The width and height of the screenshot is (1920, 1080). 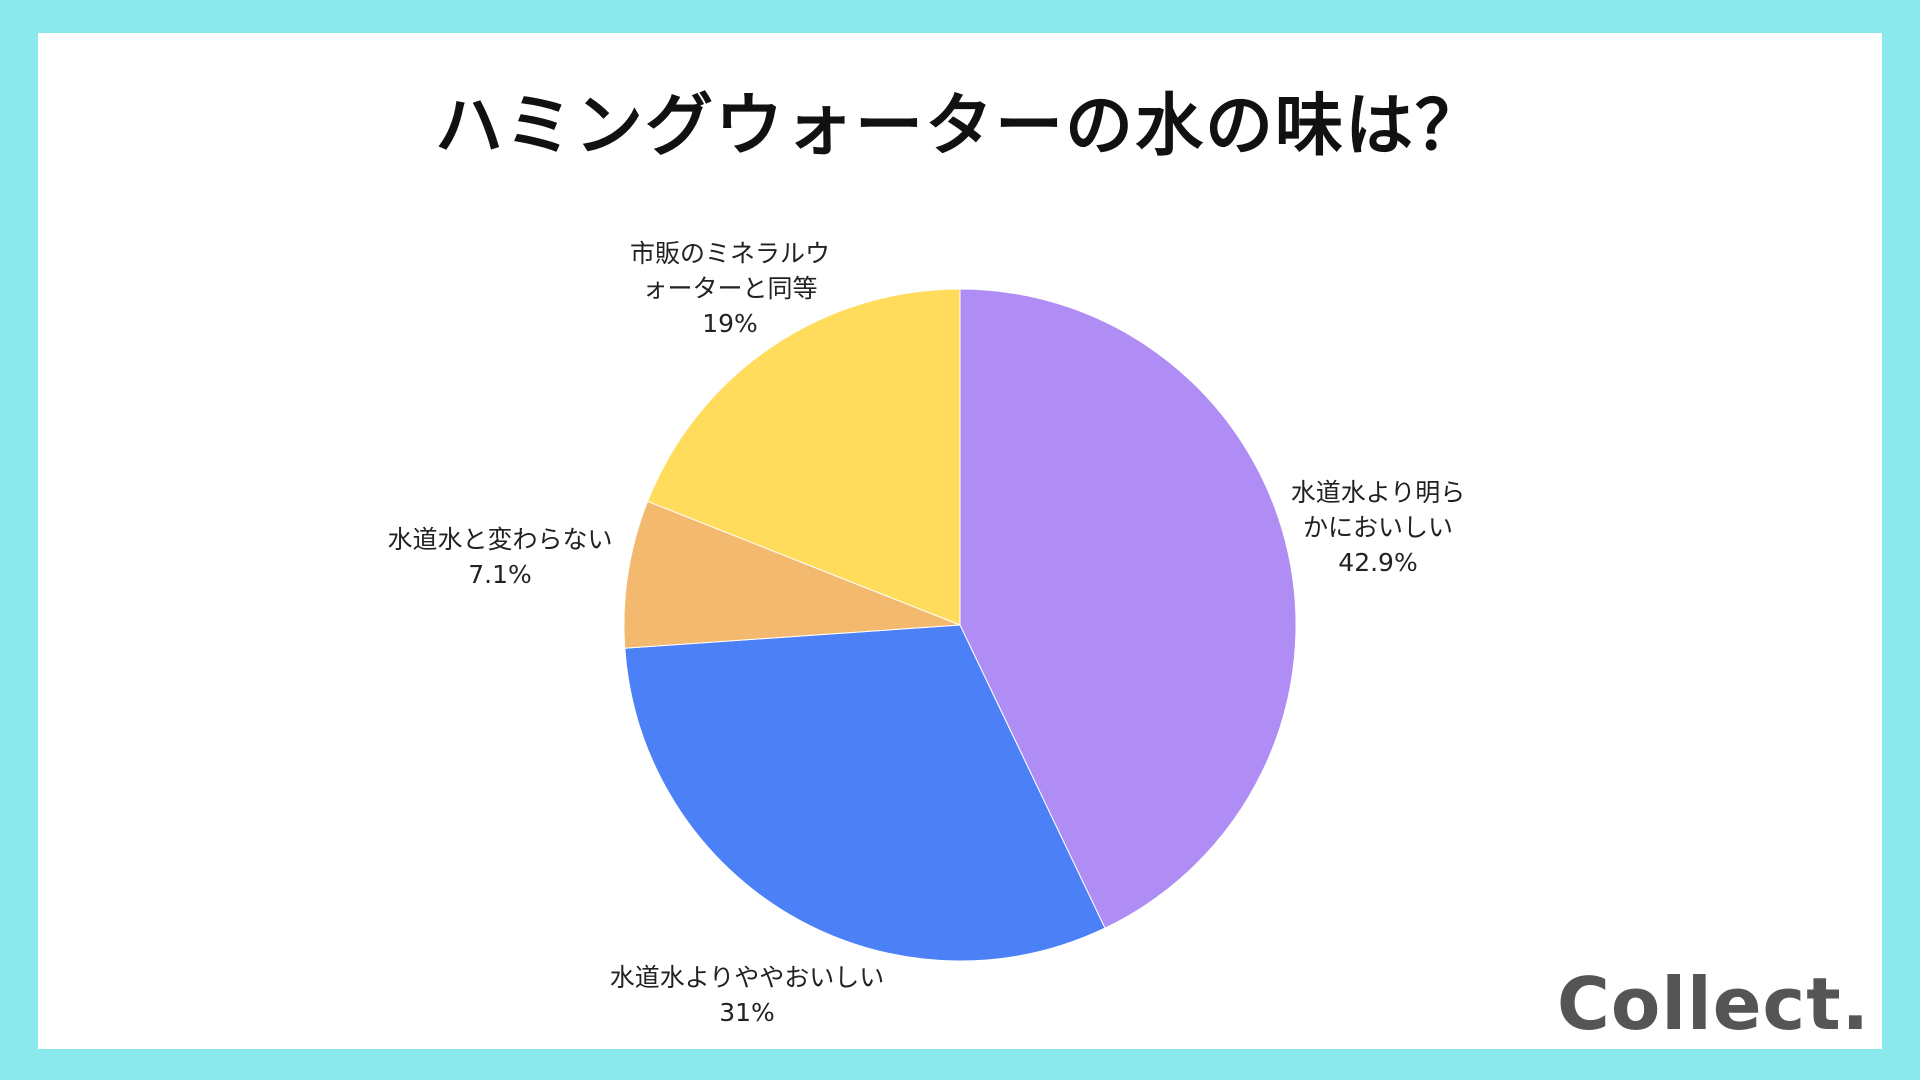 I want to click on slice-label-line: 水道水より明ら, so click(x=1378, y=492).